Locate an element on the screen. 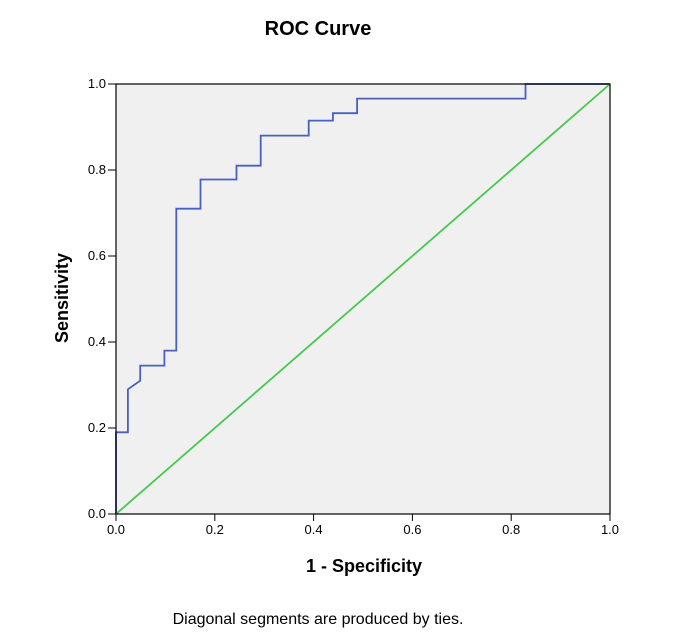 Image resolution: width=686 pixels, height=640 pixels. y-tick-label: 0.6 is located at coordinates (97, 255).